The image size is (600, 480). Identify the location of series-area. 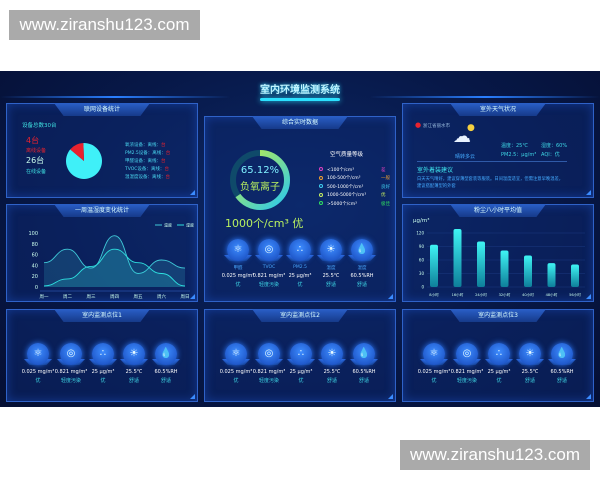
(114, 261).